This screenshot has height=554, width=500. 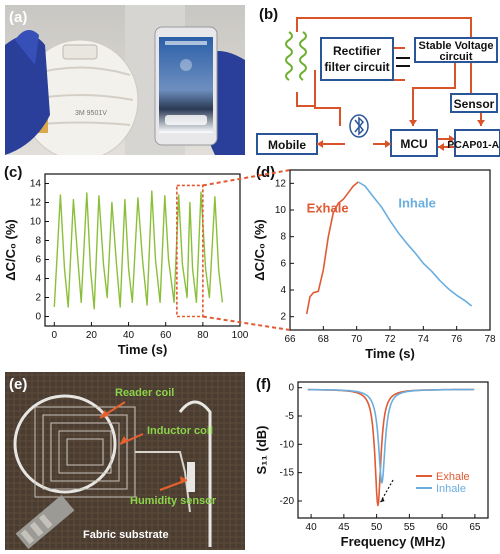 What do you see at coordinates (36, 184) in the screenshot?
I see `y-tick-label: 14` at bounding box center [36, 184].